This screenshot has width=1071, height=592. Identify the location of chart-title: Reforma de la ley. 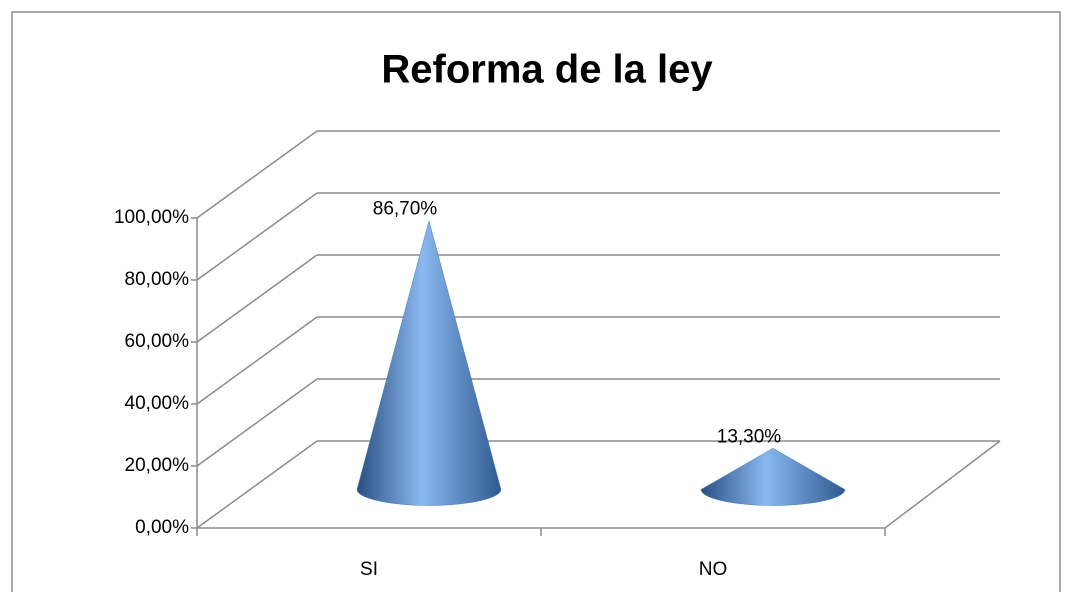
(547, 70).